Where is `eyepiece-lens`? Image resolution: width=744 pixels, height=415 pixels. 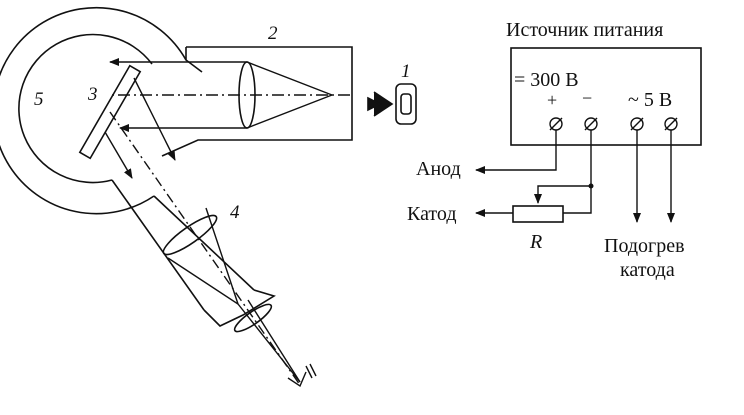
eyepiece-lens is located at coordinates (190, 235).